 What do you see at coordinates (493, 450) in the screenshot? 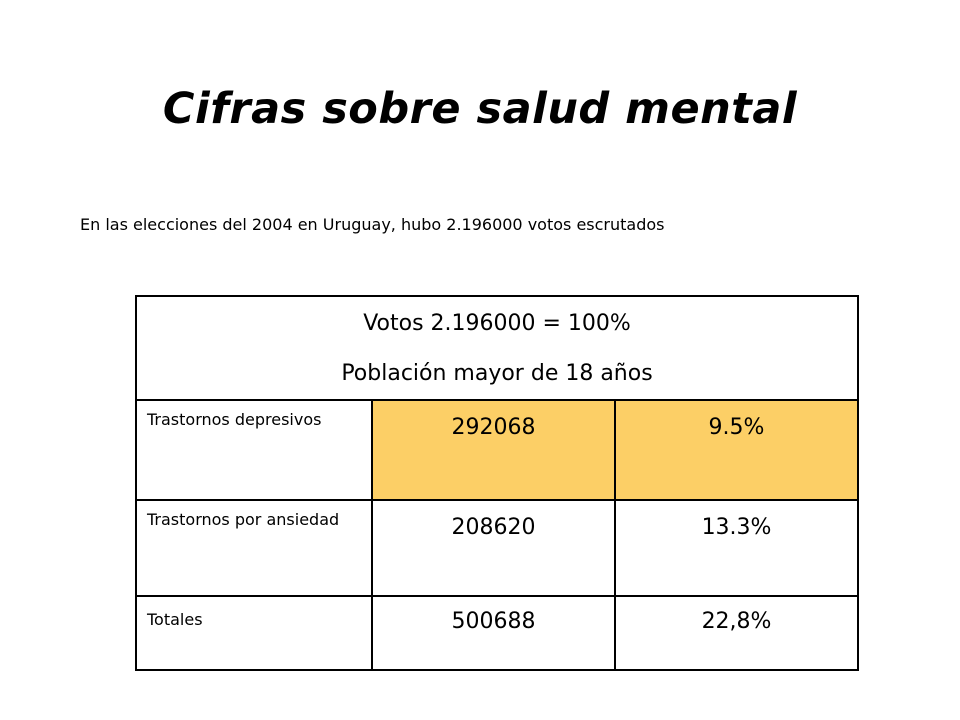
I see `row-count-depresivos: 292068` at bounding box center [493, 450].